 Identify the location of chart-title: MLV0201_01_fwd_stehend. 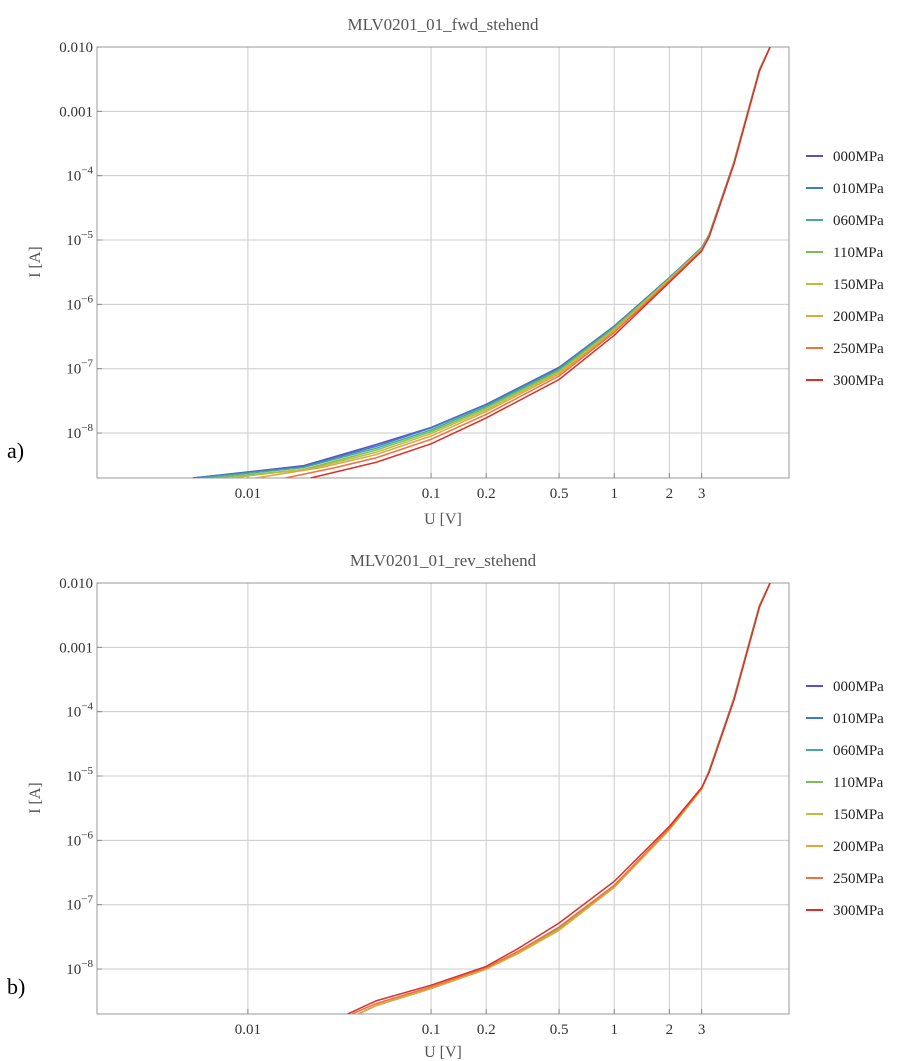
(443, 24).